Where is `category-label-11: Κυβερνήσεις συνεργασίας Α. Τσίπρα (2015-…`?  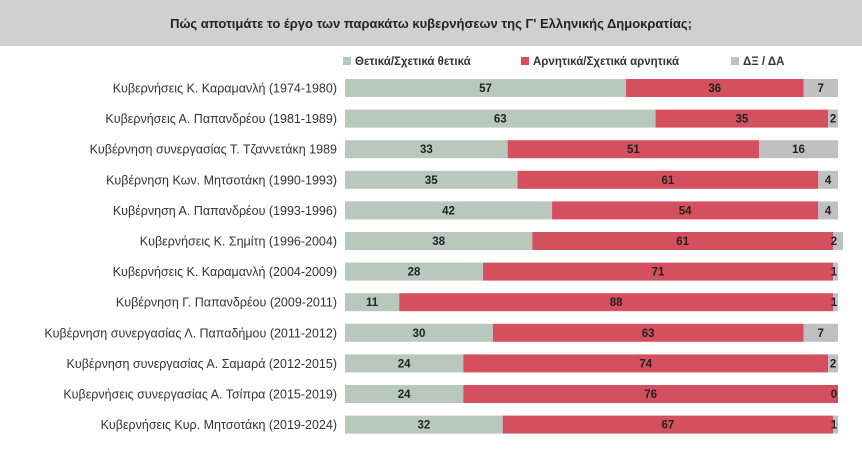
category-label-11: Κυβερνήσεις συνεργασίας Α. Τσίπρα (2015-… is located at coordinates (200, 395).